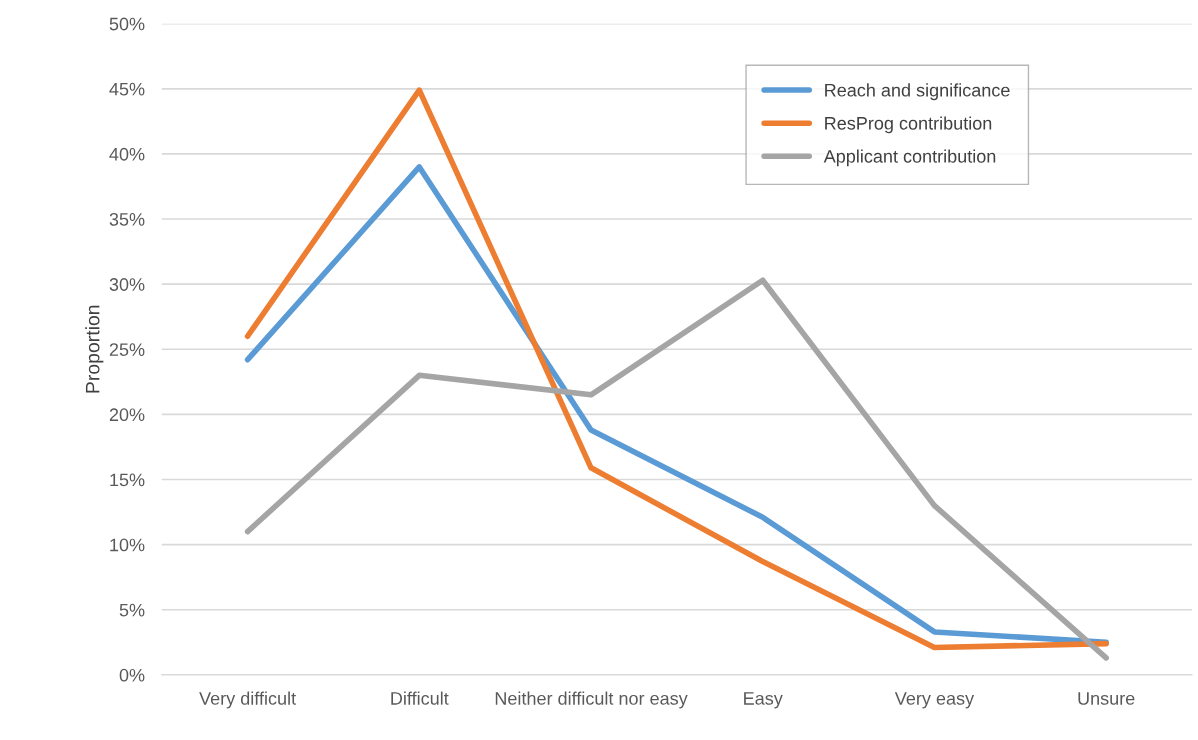 The image size is (1198, 740). I want to click on y-tick-label: 5%, so click(132, 610).